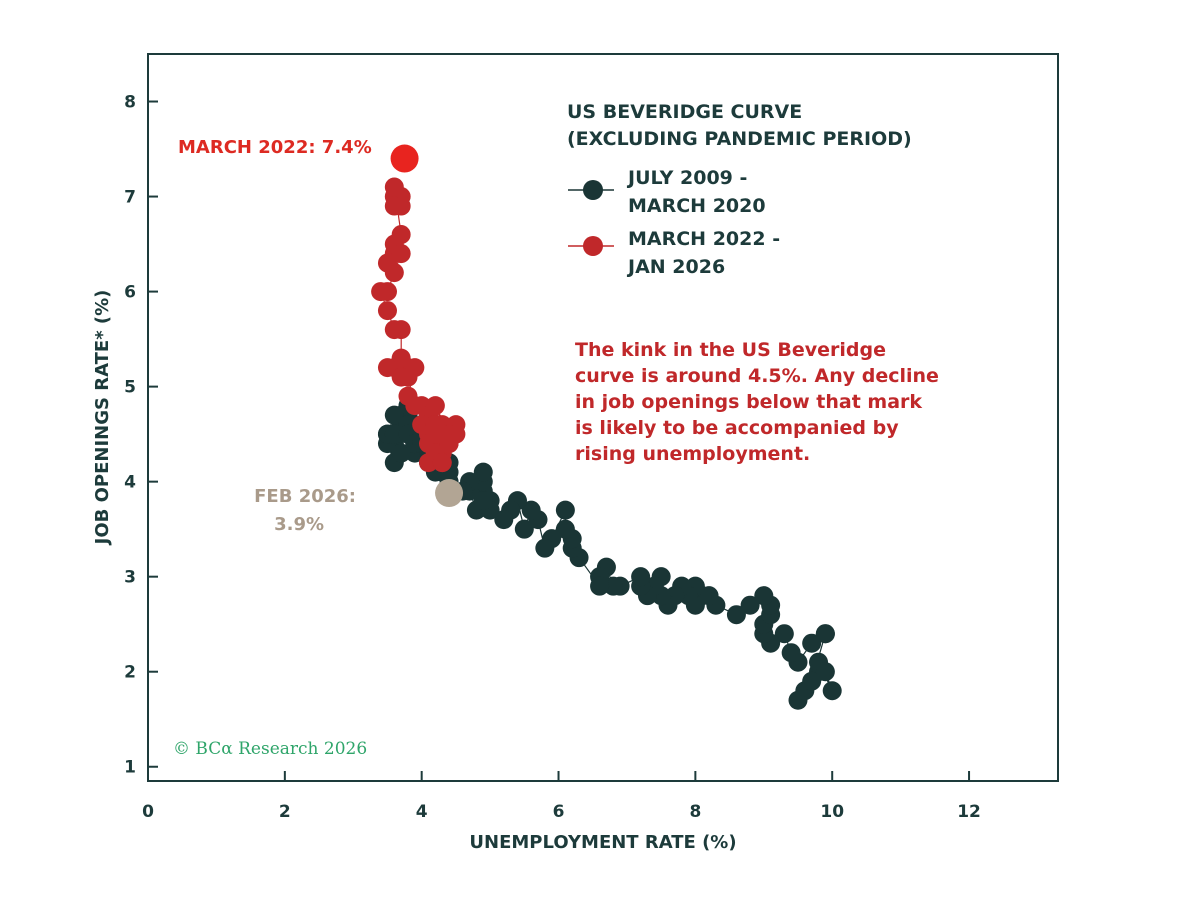 The width and height of the screenshot is (1200, 922). What do you see at coordinates (422, 812) in the screenshot?
I see `x-tick-label: 4` at bounding box center [422, 812].